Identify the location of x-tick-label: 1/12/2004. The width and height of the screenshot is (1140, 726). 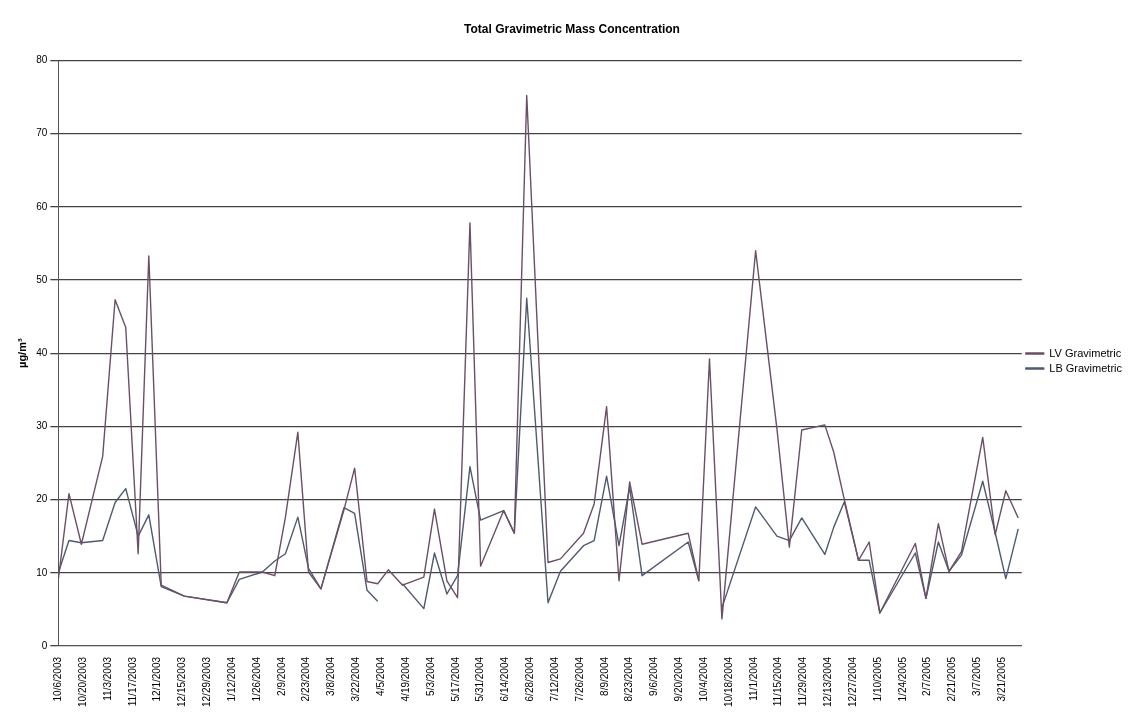
(231, 679).